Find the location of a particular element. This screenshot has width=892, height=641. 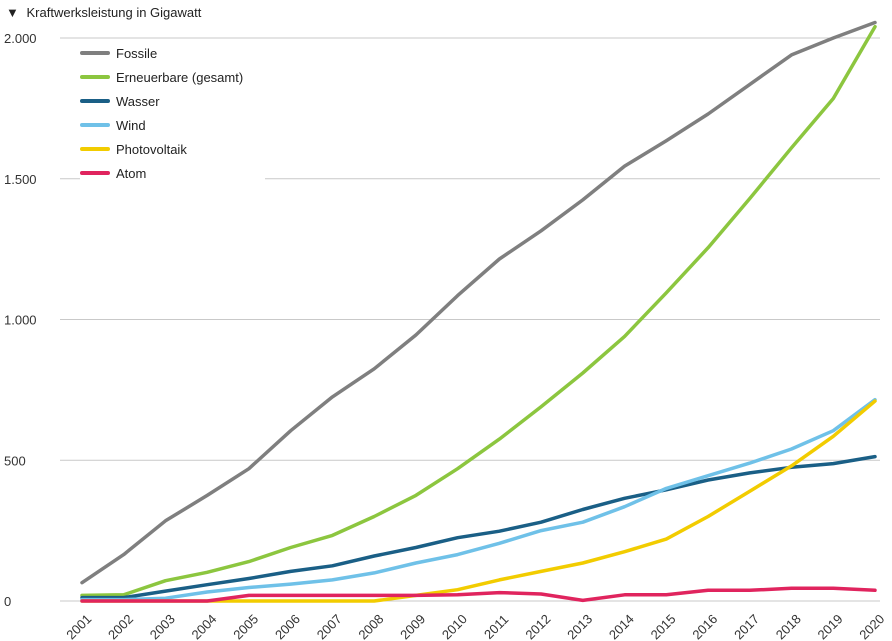

legend-label: Wasser is located at coordinates (138, 101).